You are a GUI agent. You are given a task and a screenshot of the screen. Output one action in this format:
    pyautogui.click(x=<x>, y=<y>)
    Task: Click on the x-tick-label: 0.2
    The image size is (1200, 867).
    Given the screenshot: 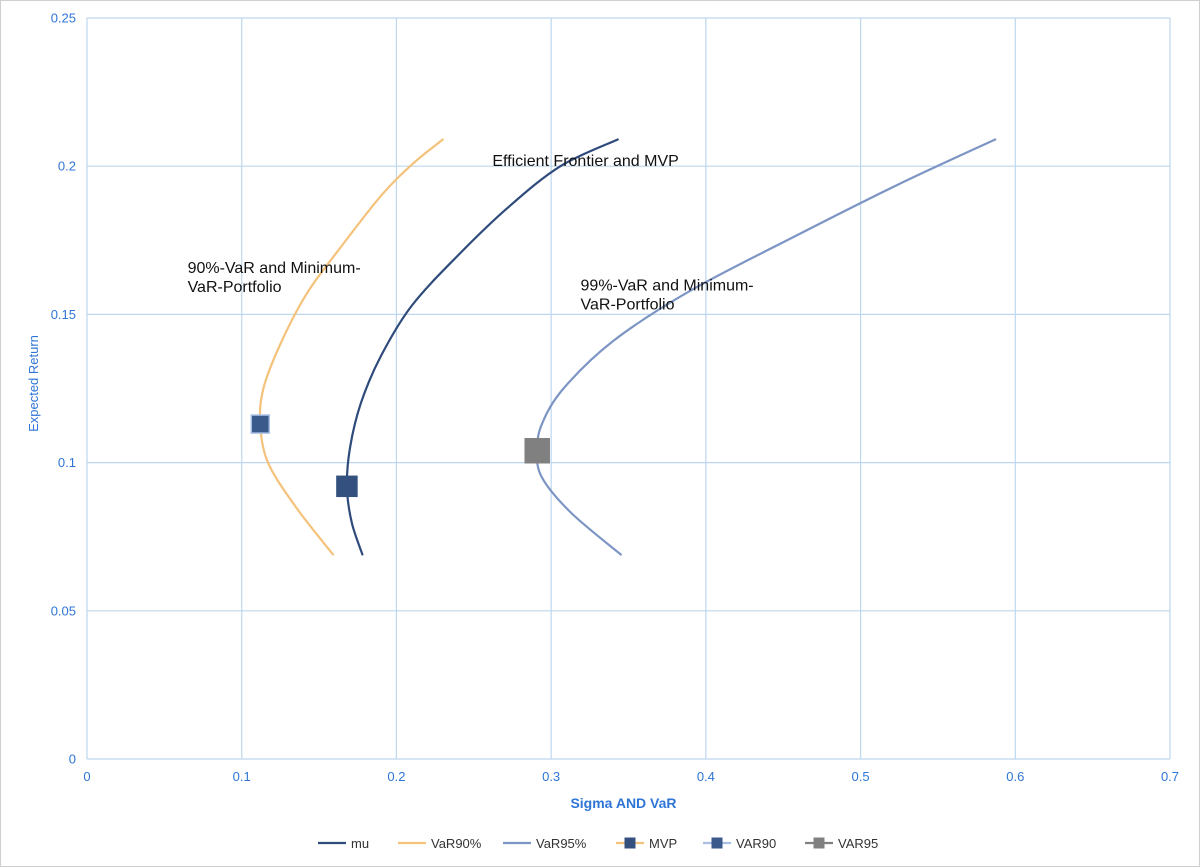 What is the action you would take?
    pyautogui.click(x=396, y=776)
    